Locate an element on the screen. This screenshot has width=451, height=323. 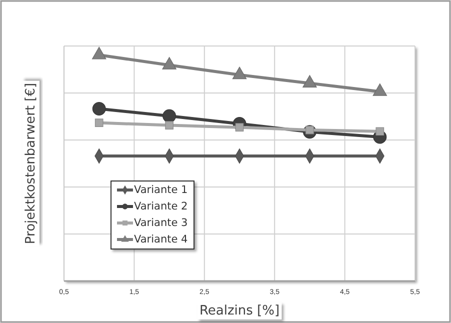
legend-label: Variante 2 is located at coordinates (161, 206).